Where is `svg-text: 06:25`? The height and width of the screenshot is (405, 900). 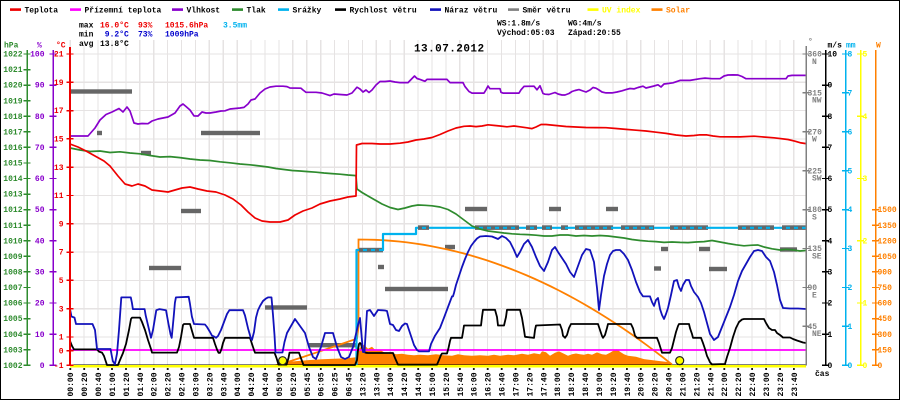 svg-text: 06:25 is located at coordinates (336, 384).